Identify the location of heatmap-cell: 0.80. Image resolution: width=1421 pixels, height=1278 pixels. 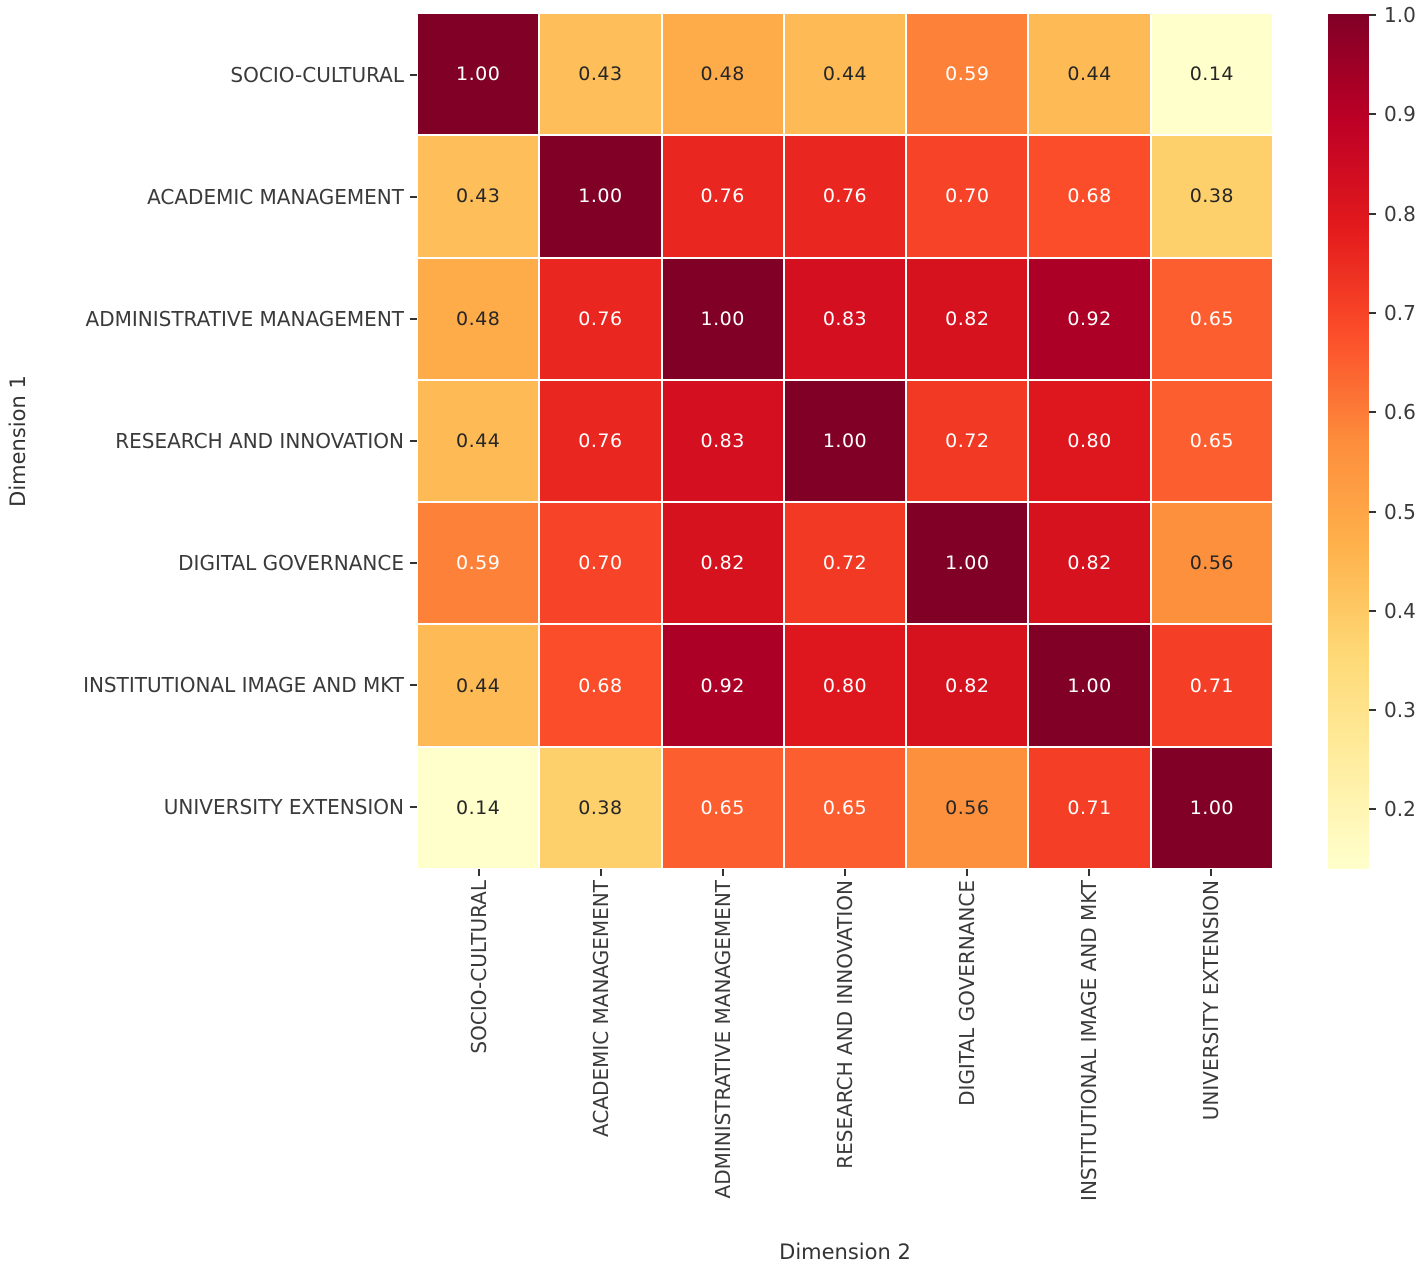
(845, 685).